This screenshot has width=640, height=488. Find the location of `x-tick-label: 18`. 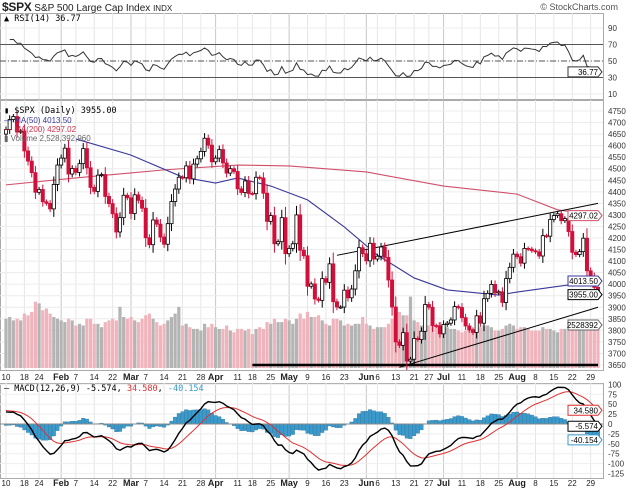

x-tick-label: 18 is located at coordinates (480, 377).